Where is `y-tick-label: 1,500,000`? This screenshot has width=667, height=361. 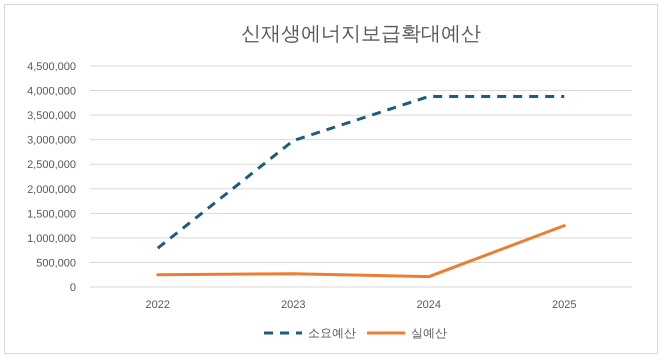
y-tick-label: 1,500,000 is located at coordinates (51, 214).